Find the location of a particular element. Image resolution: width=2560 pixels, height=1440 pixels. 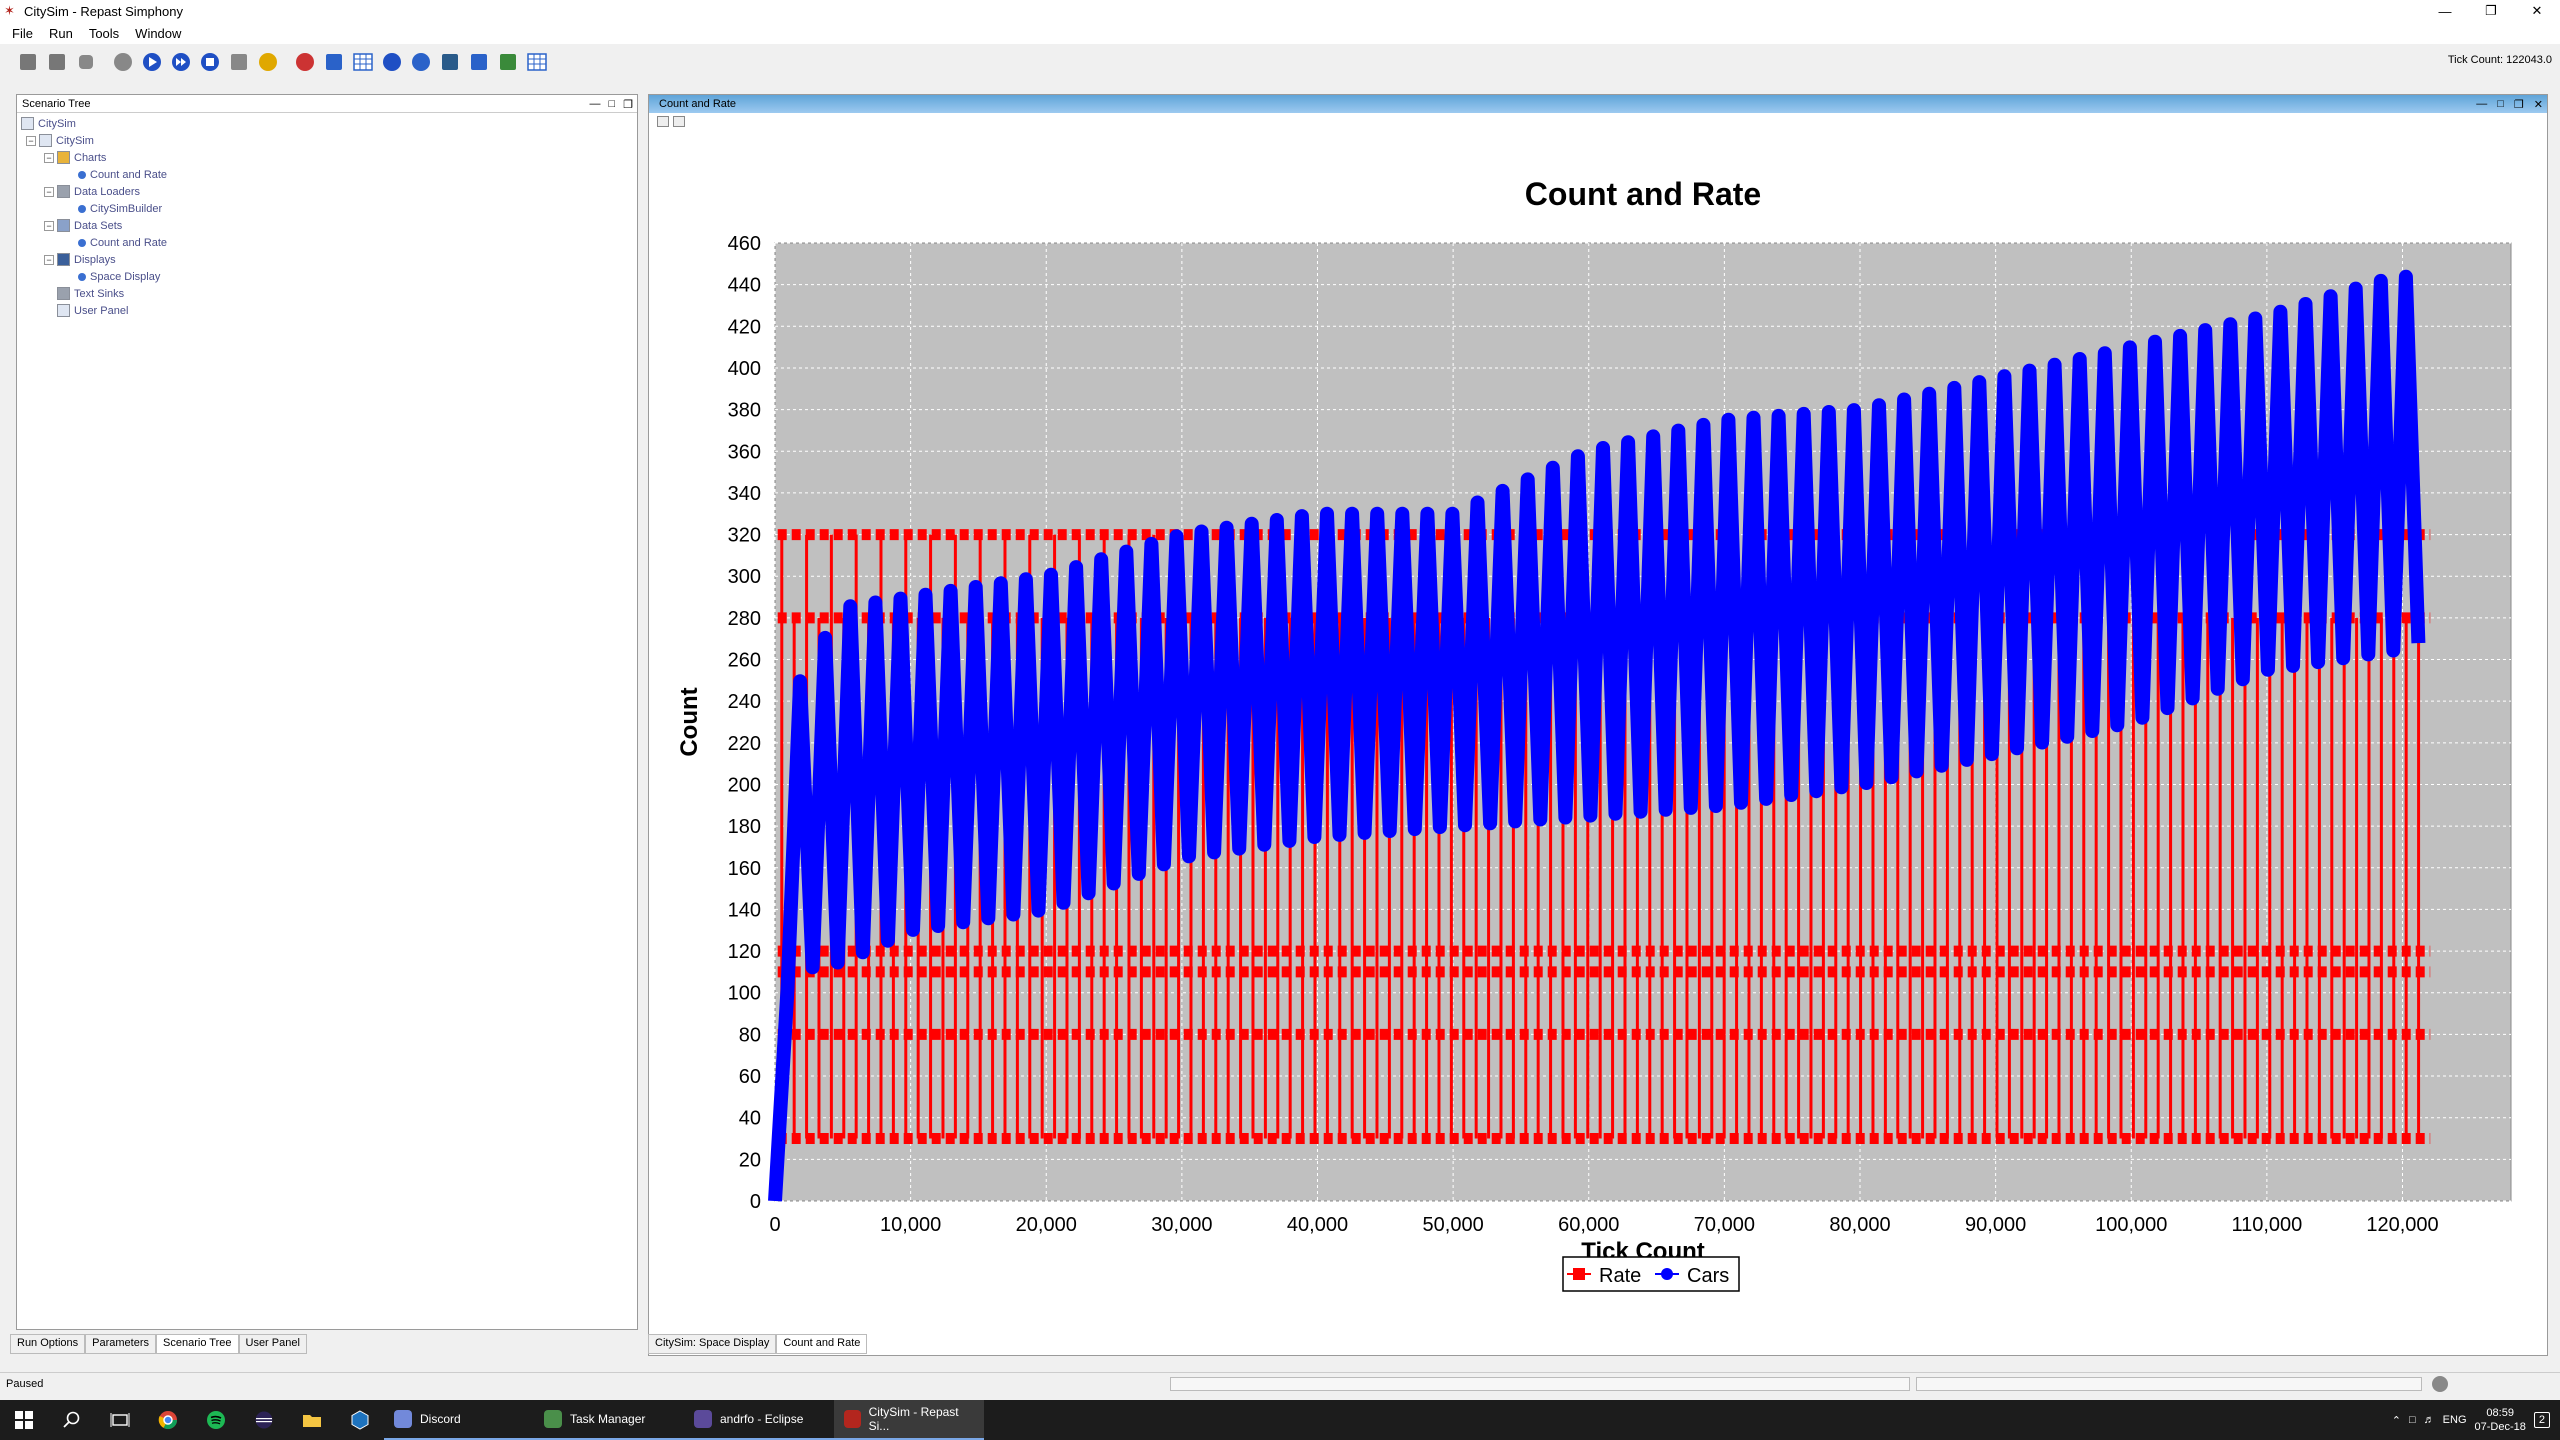

virtualbox-icon is located at coordinates (360, 1420).